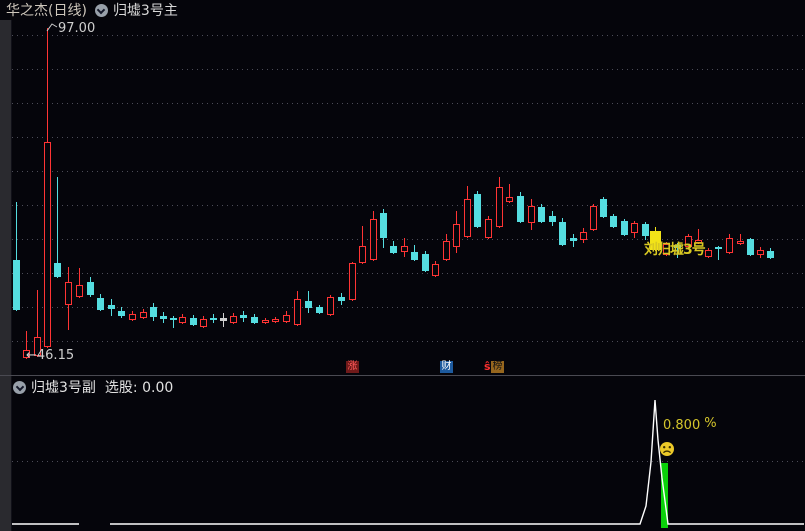 Image resolution: width=805 pixels, height=531 pixels. What do you see at coordinates (145, 11) in the screenshot?
I see `main-indicator-label: 归墟3号主` at bounding box center [145, 11].